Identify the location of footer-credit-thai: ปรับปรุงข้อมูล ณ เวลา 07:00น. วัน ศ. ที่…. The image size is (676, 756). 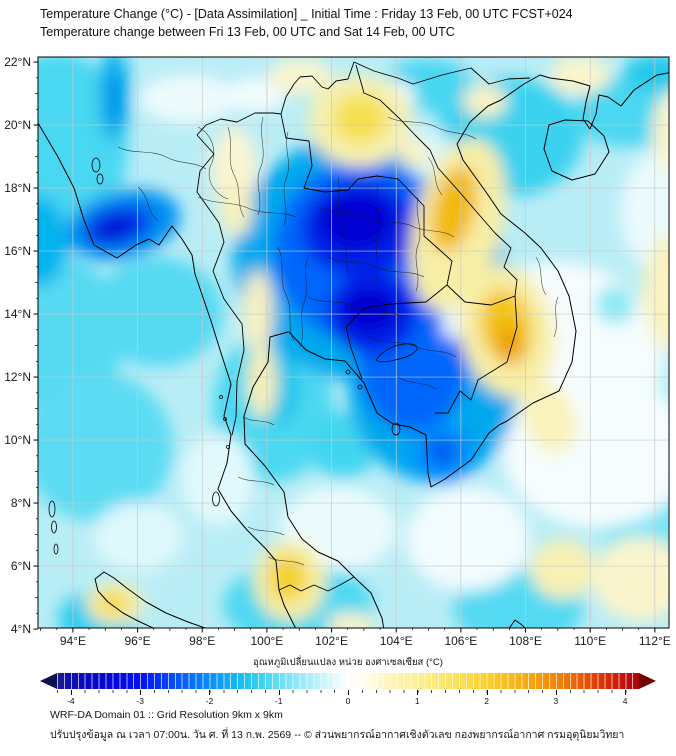
(337, 735).